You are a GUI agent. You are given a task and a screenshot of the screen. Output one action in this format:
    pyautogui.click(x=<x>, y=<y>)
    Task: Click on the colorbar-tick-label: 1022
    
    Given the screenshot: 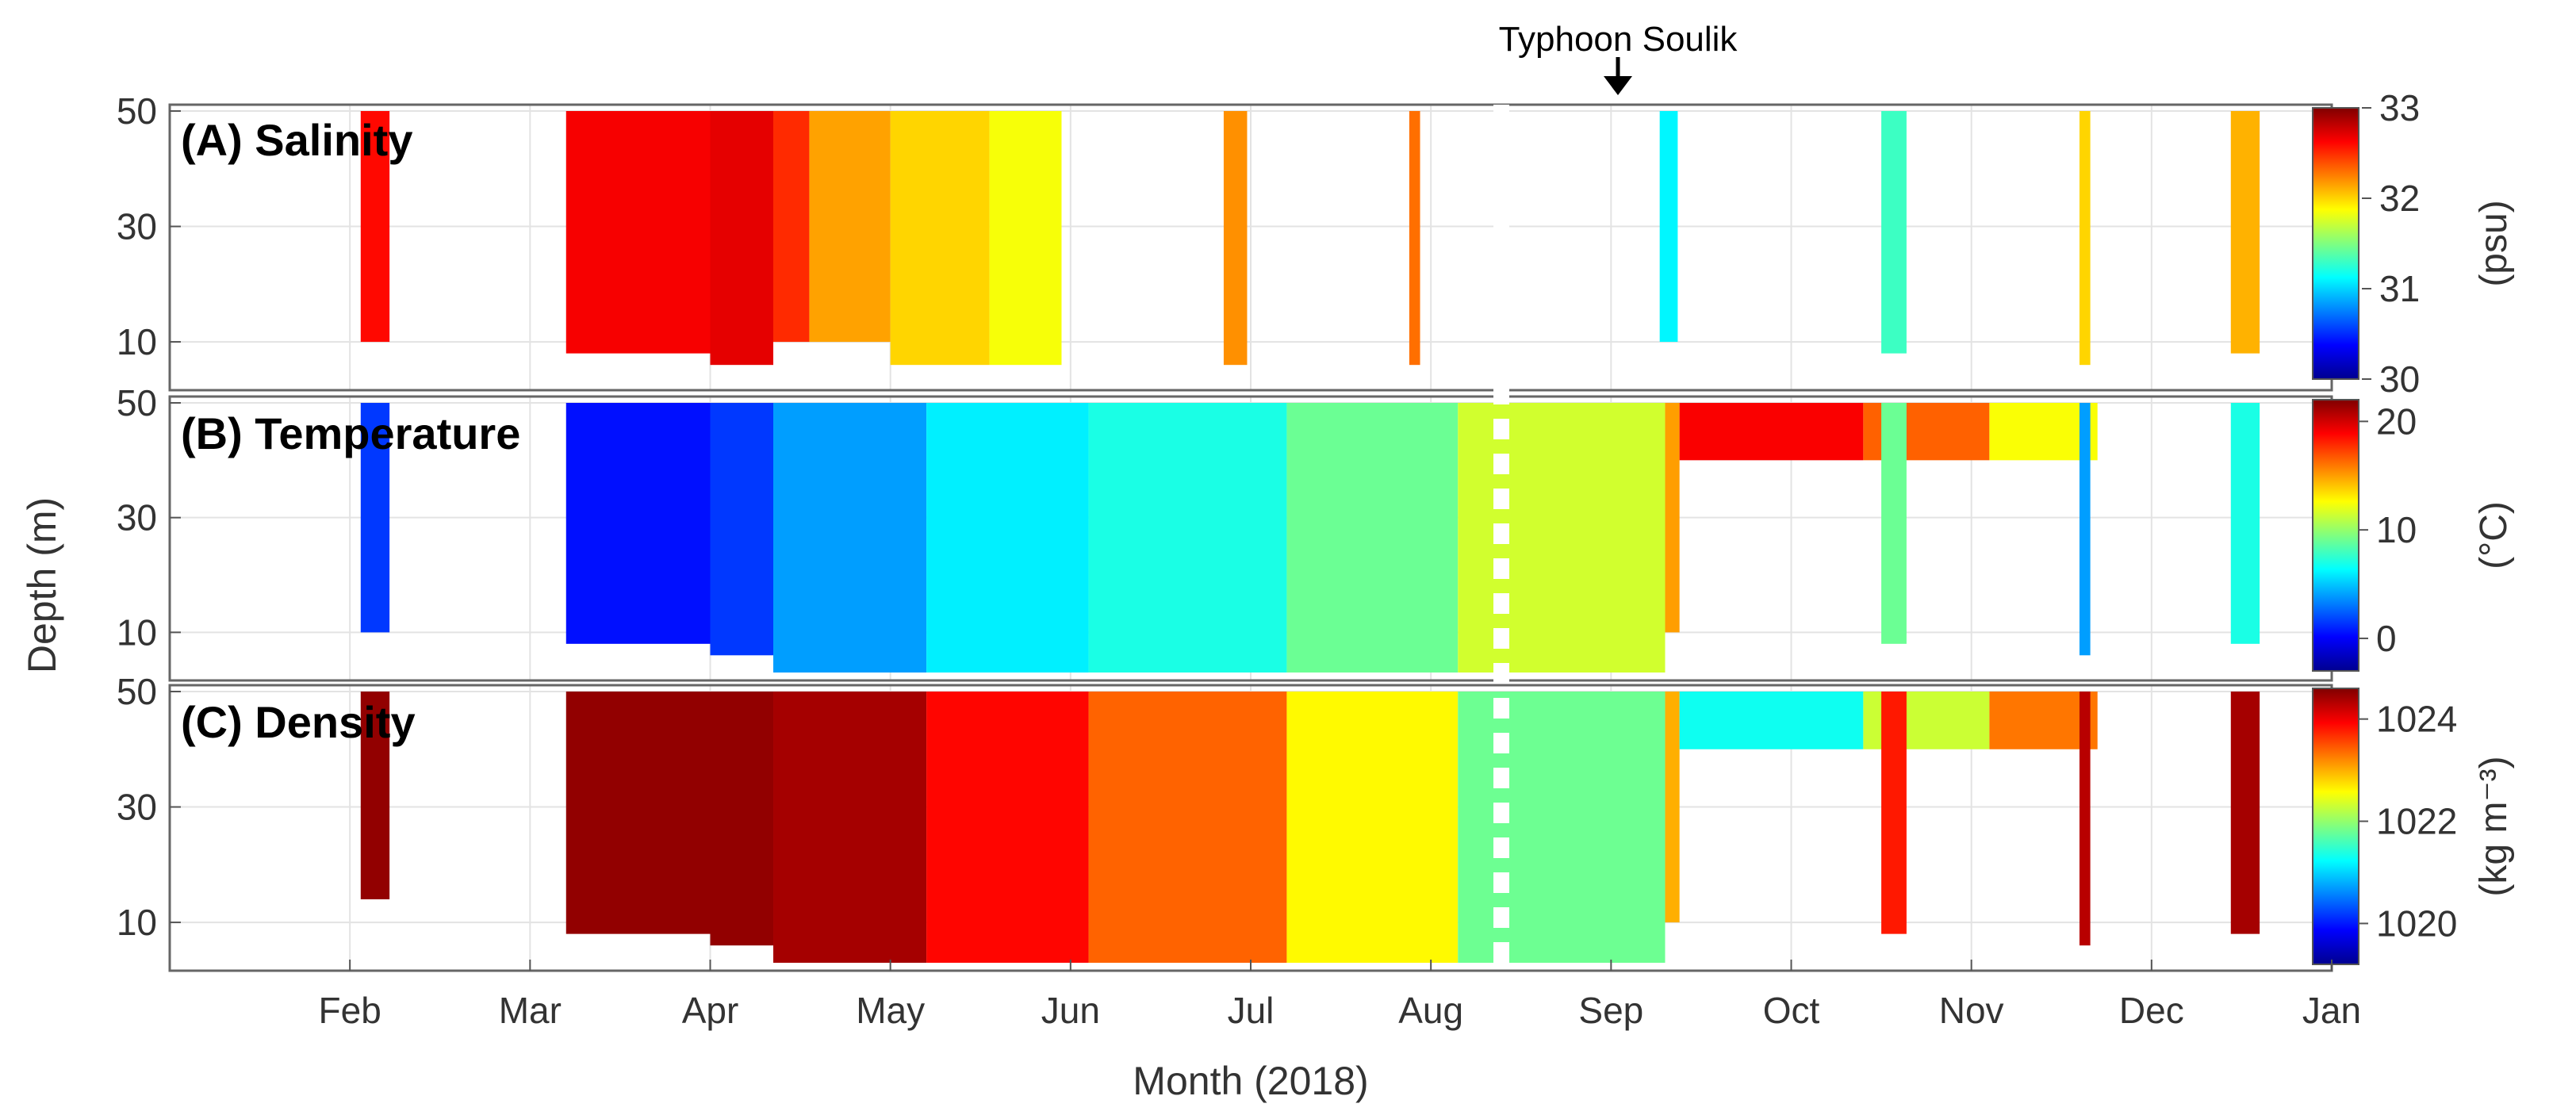 What is the action you would take?
    pyautogui.click(x=2416, y=822)
    